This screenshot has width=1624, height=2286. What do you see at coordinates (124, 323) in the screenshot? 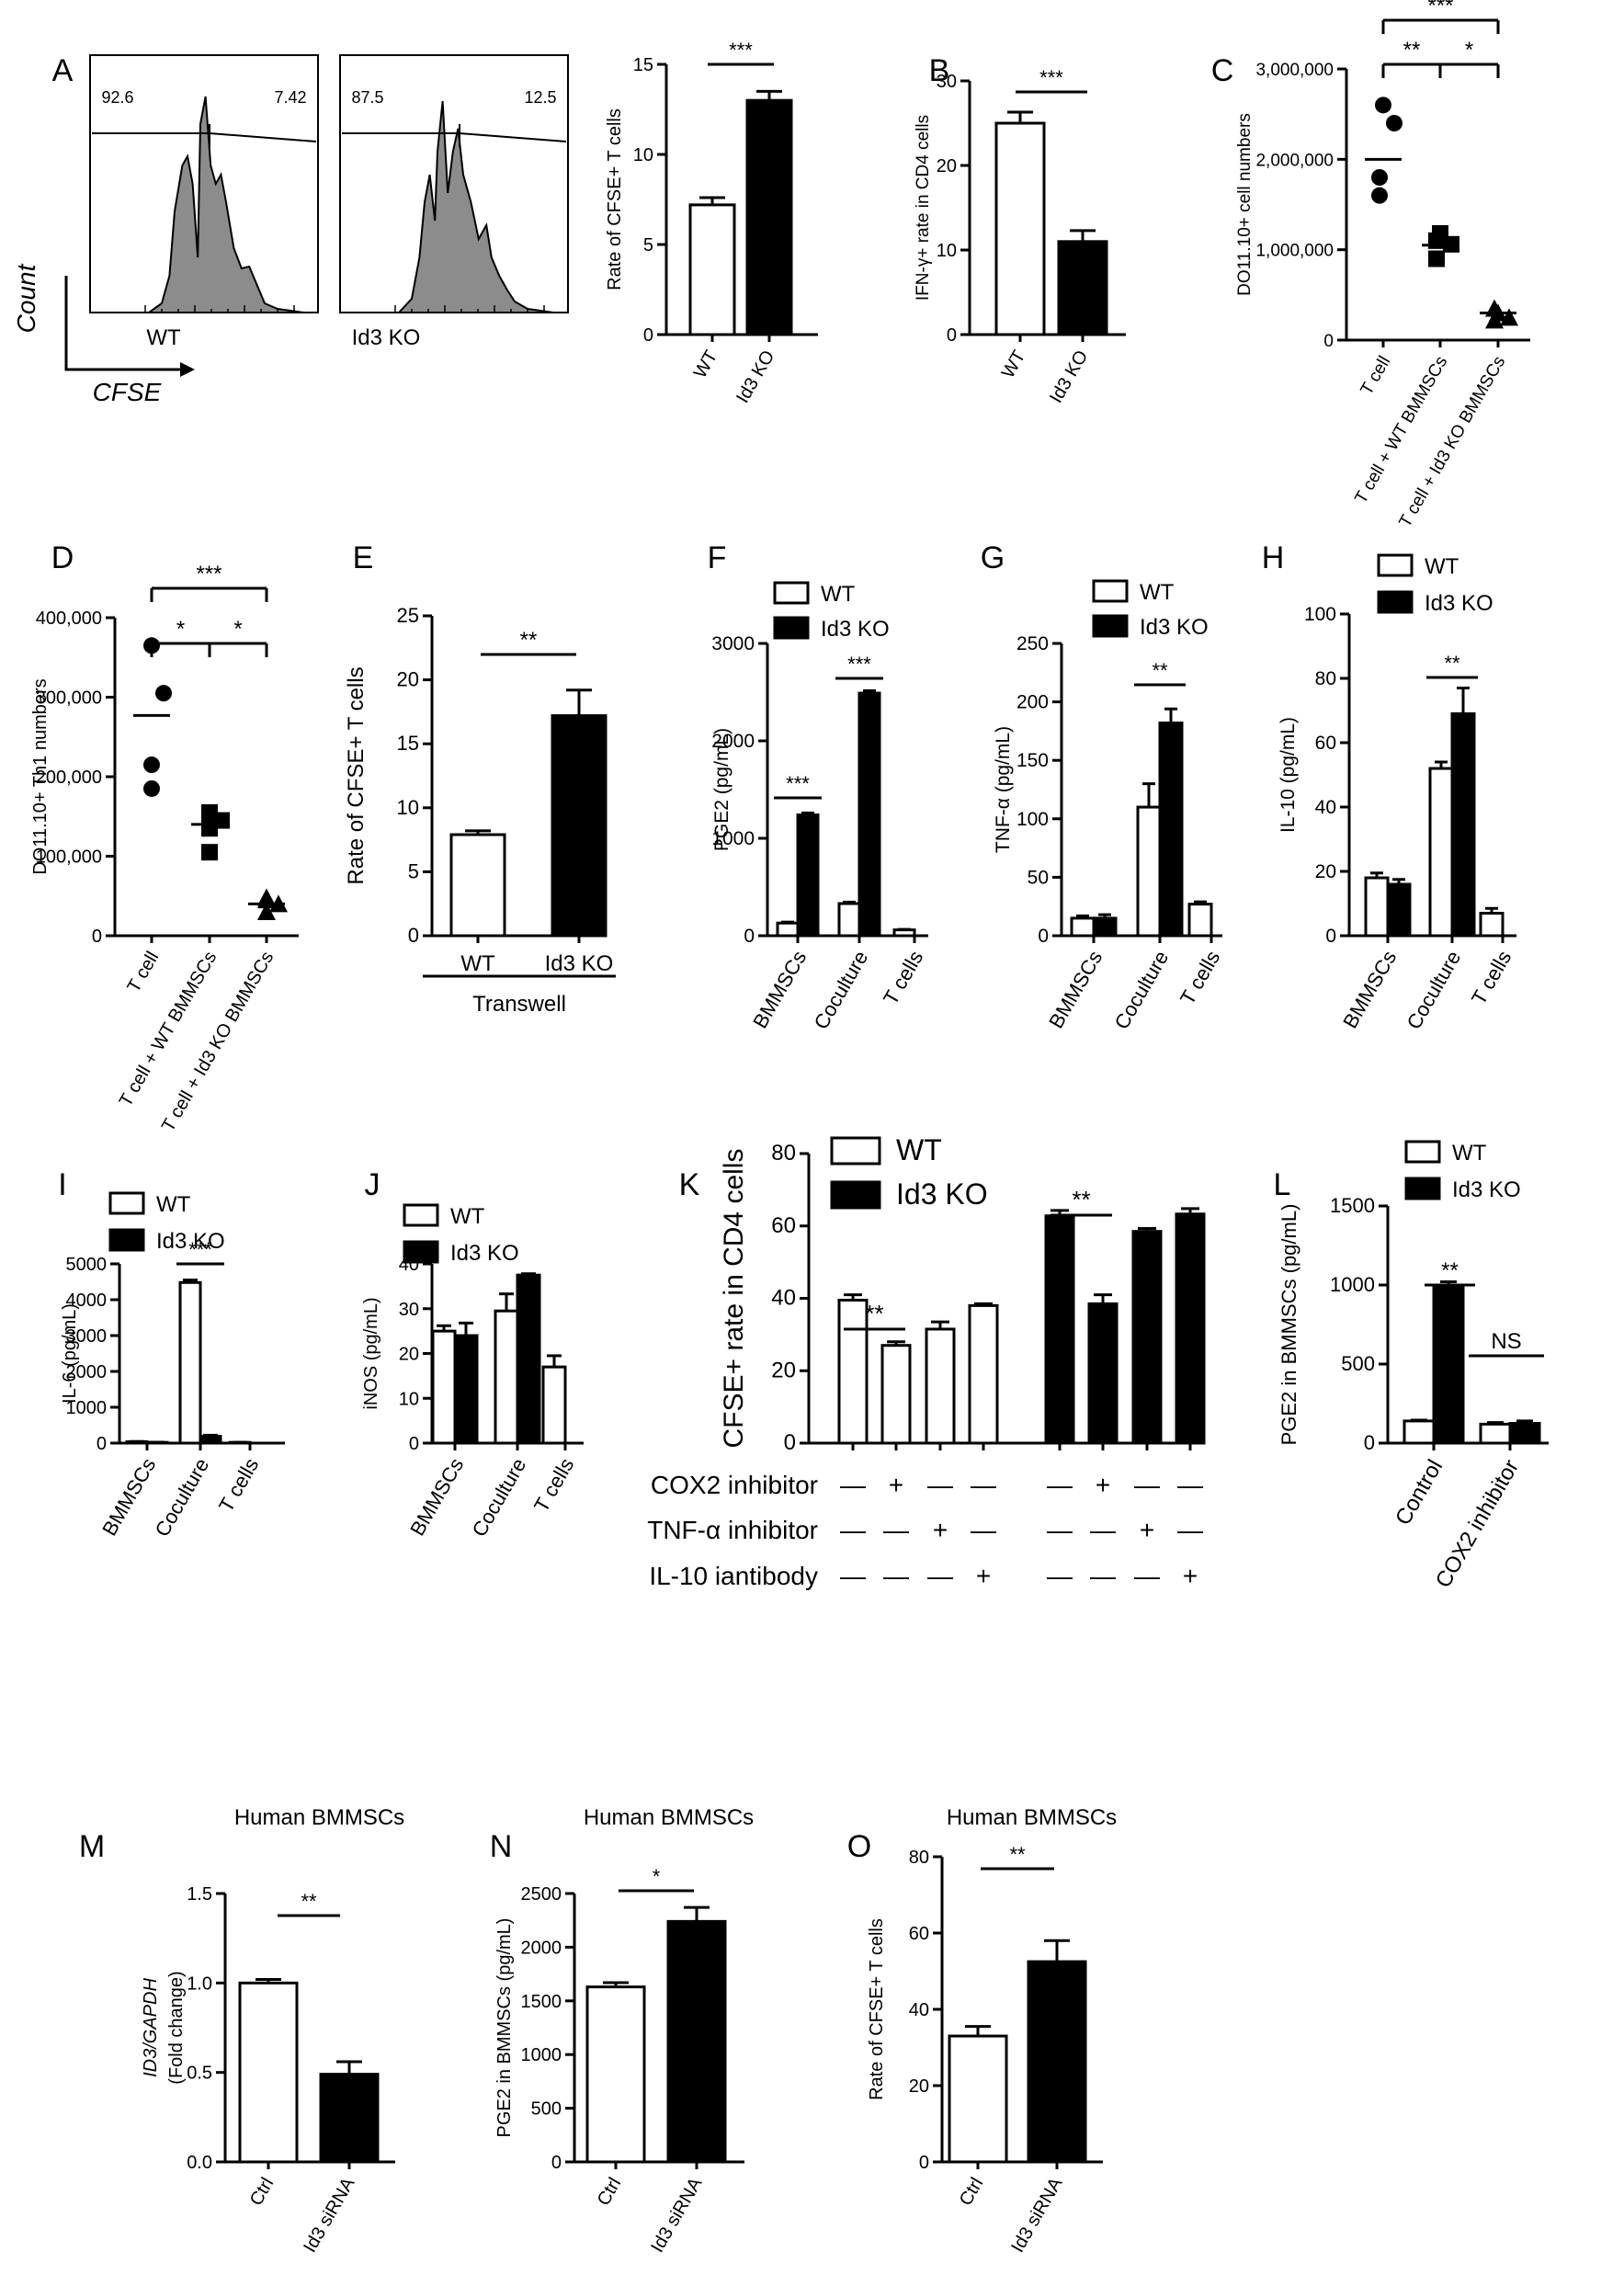
I see `axis-arrow` at bounding box center [124, 323].